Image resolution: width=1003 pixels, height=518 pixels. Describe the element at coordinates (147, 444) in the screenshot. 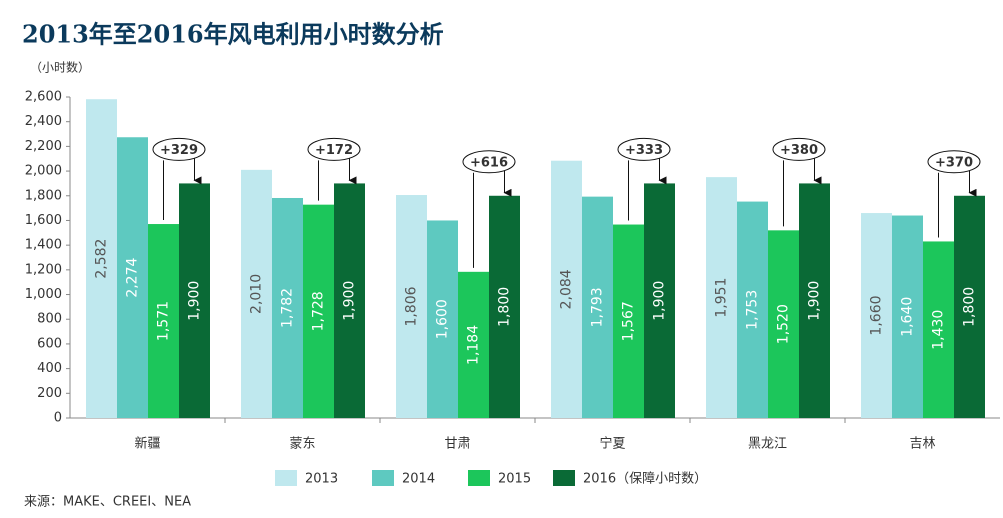

I see `x-tick-label: 新疆` at that location.